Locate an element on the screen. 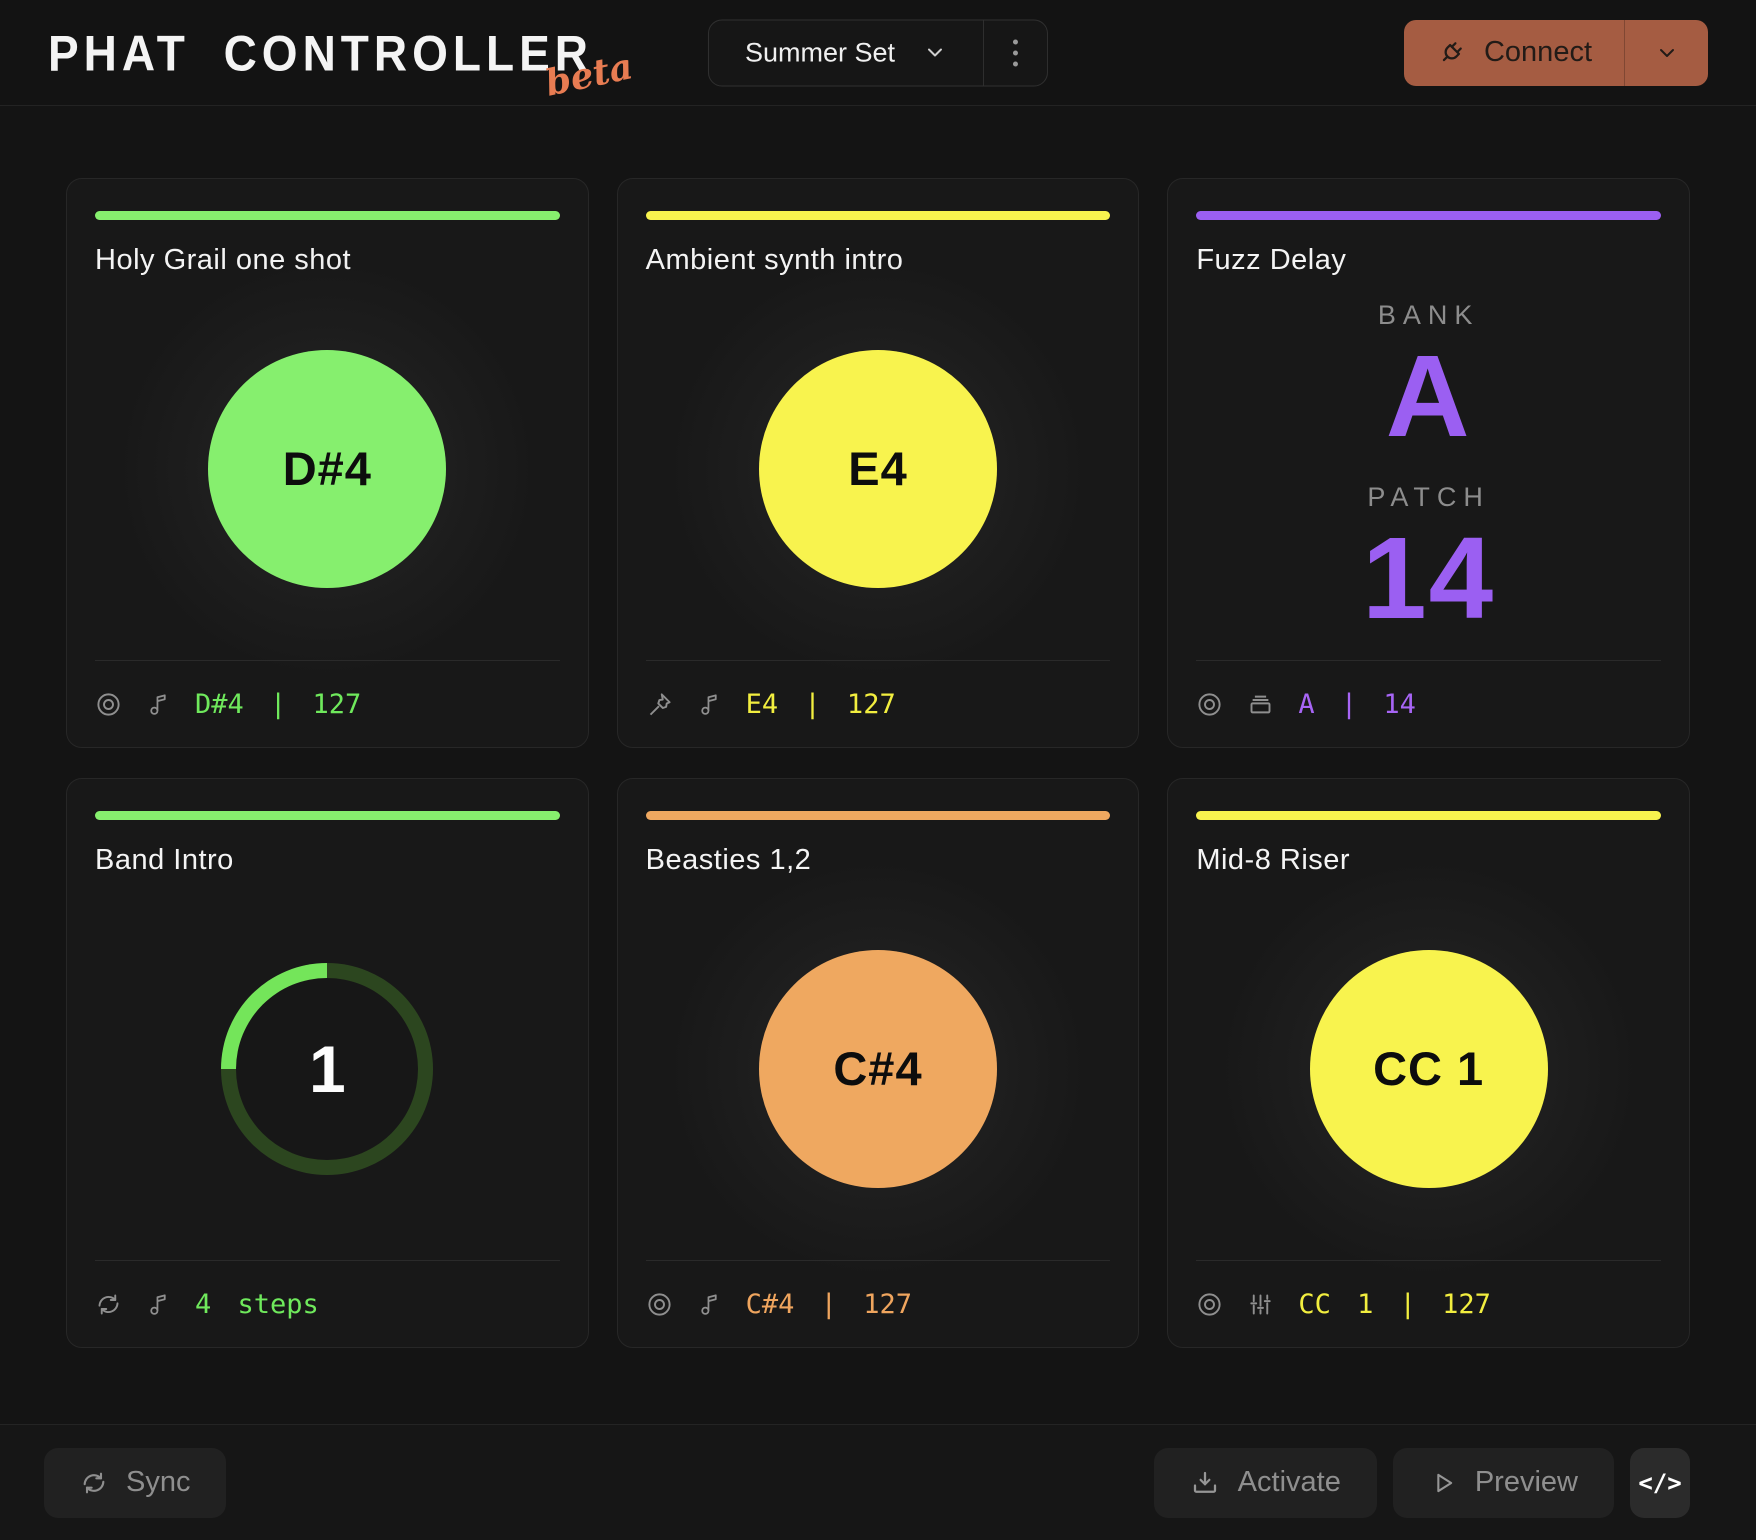  download-tray-icon is located at coordinates (1204, 1482).